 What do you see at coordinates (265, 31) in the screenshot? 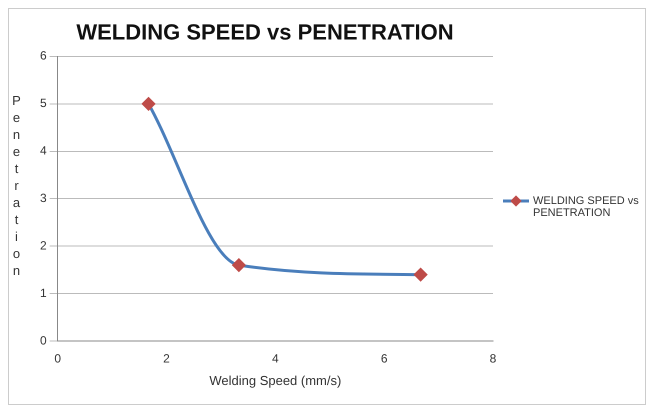
I see `chart-title: WELDING SPEED vs PENETRATION` at bounding box center [265, 31].